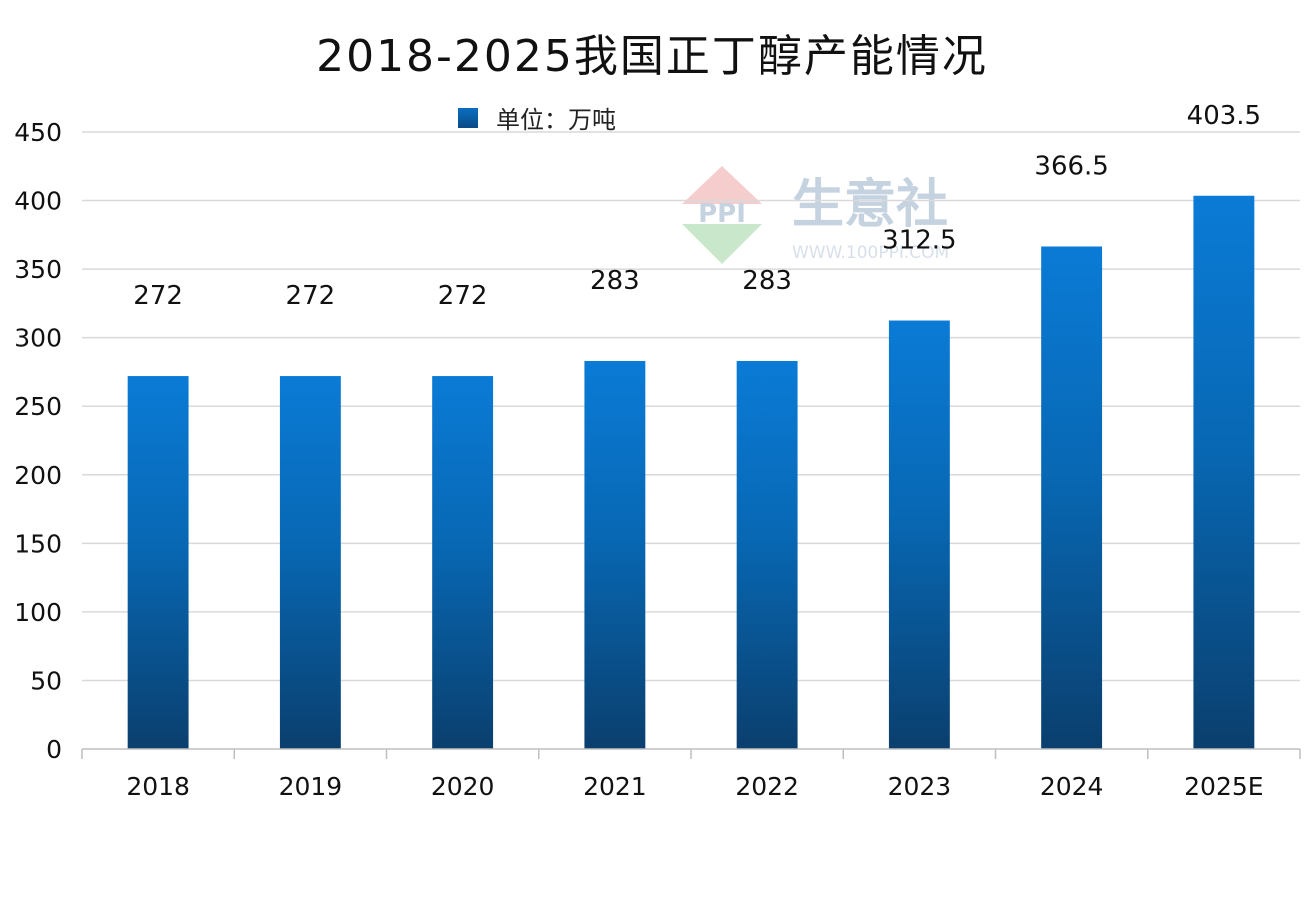  Describe the element at coordinates (38, 132) in the screenshot. I see `y-tick-label: 450` at that location.